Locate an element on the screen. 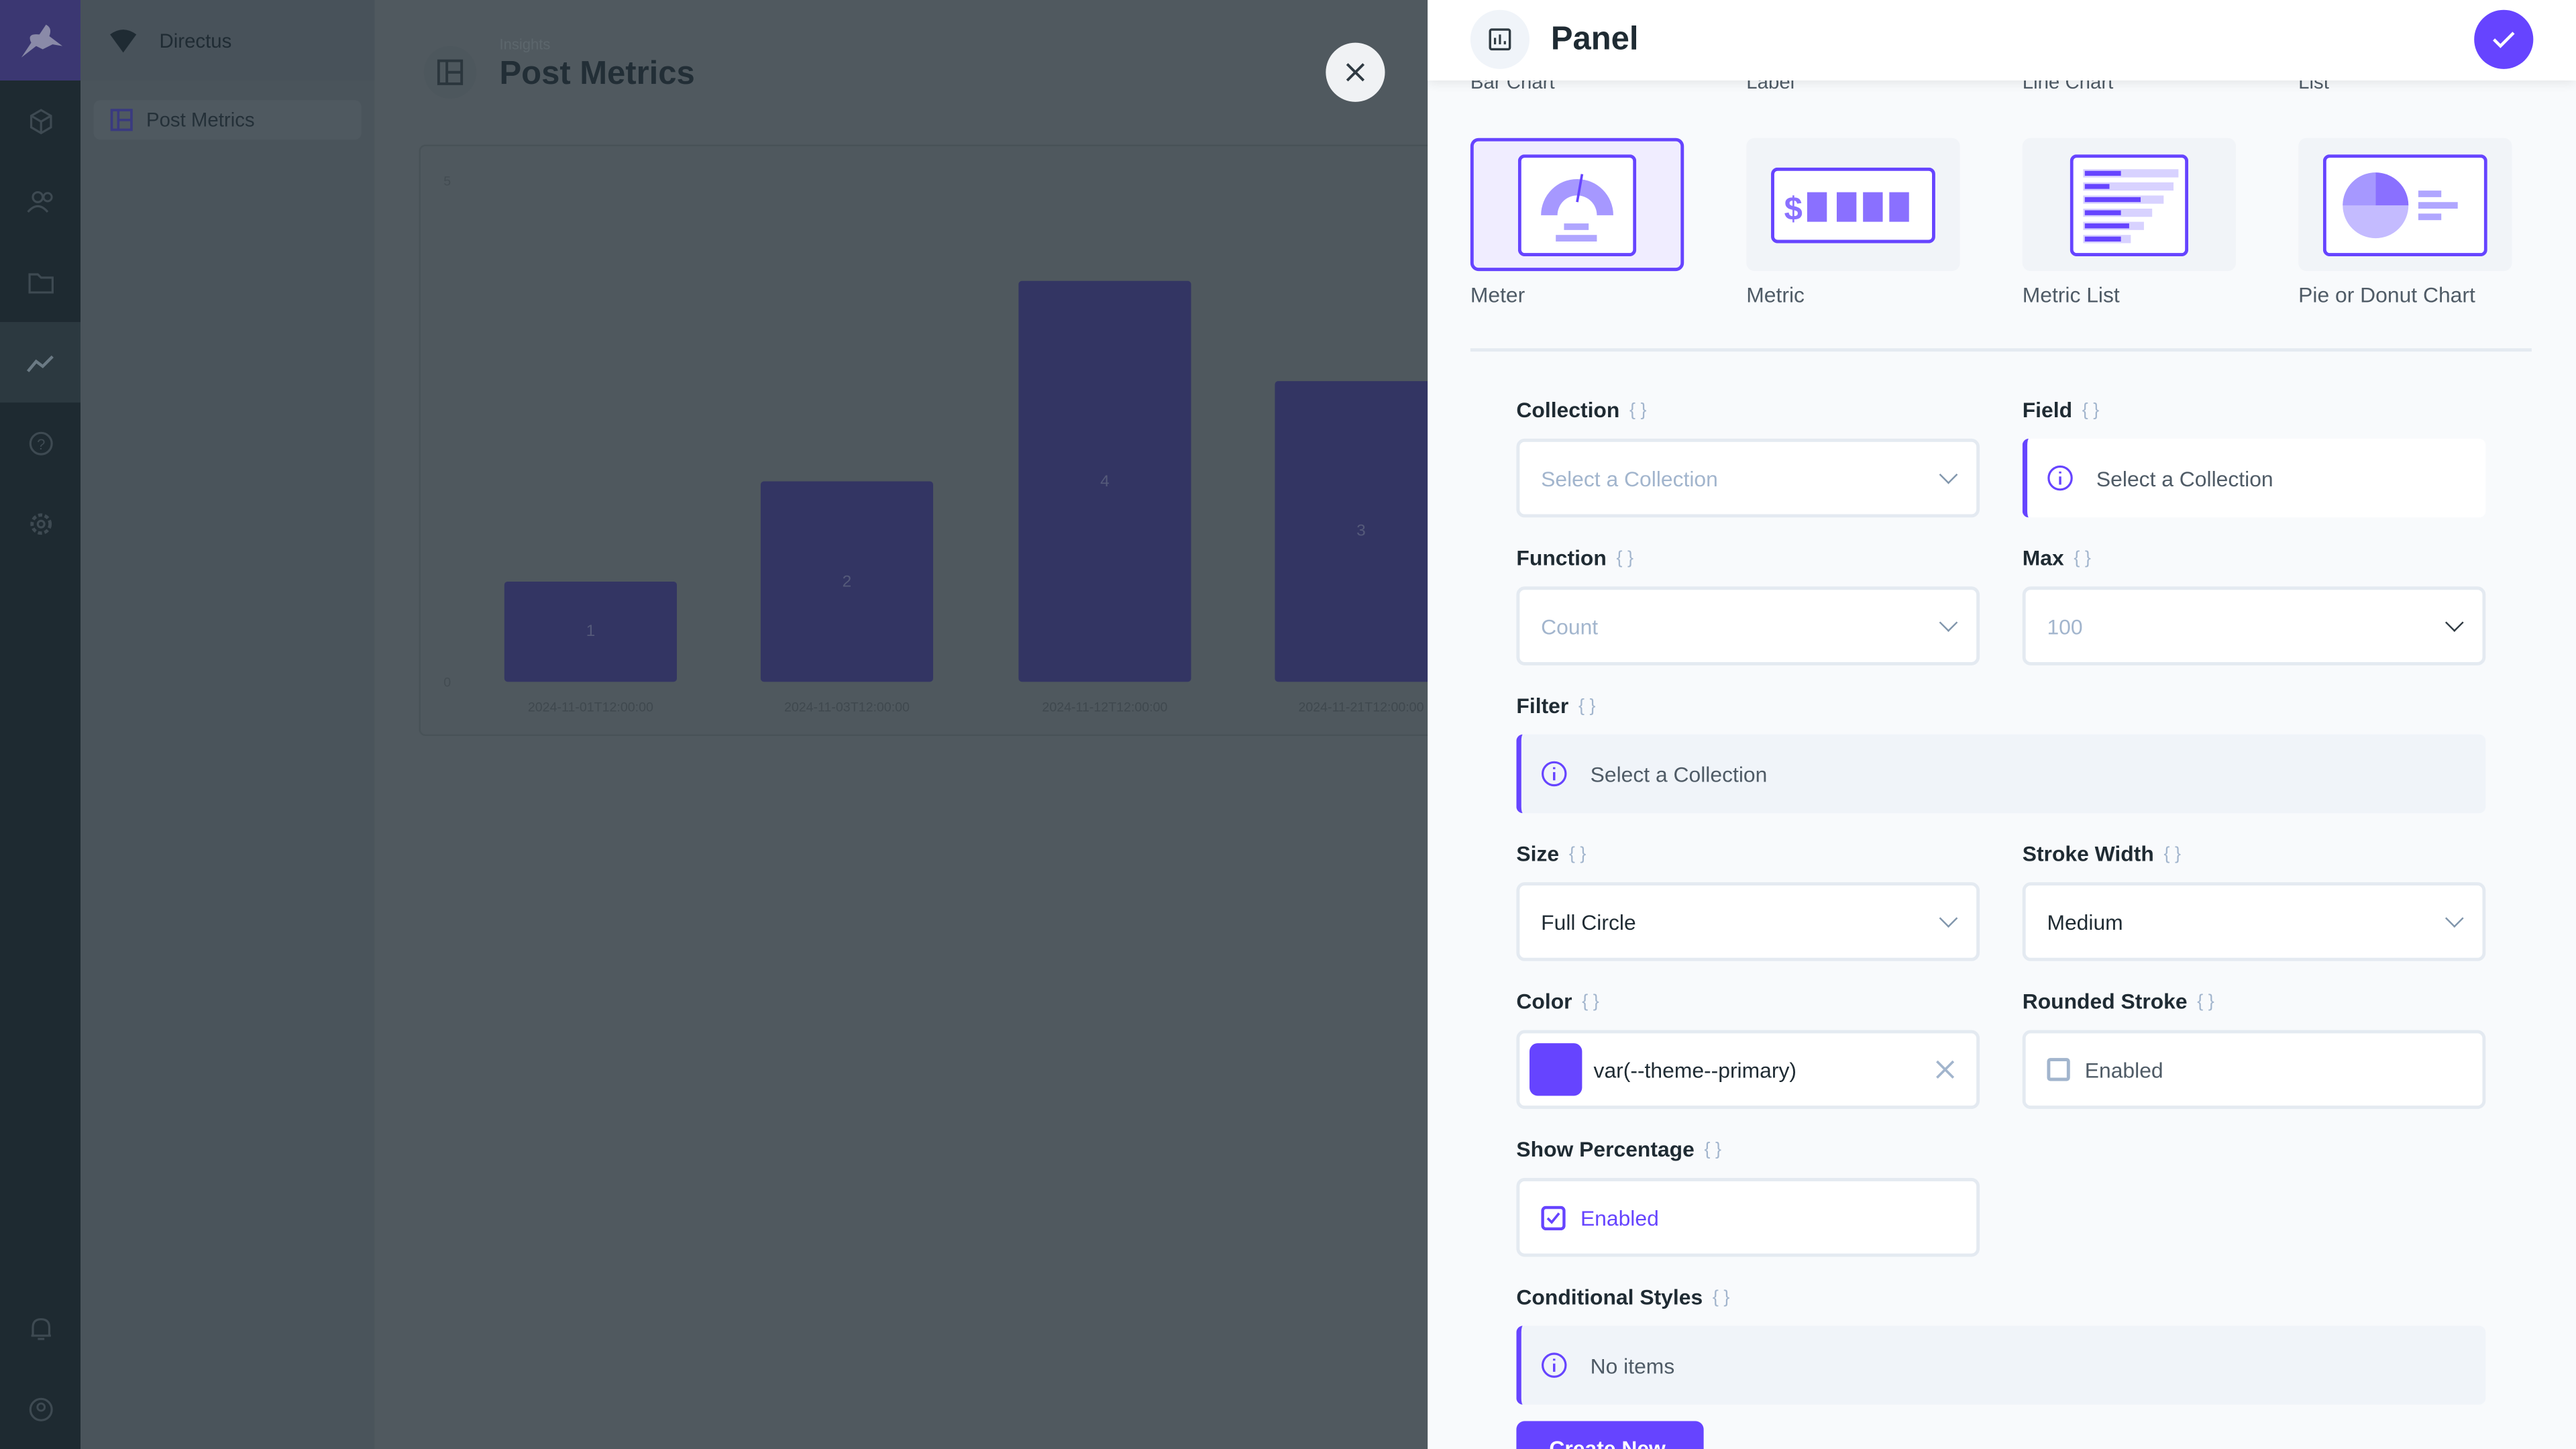 The image size is (2576, 1449). users-icon is located at coordinates (40, 201).